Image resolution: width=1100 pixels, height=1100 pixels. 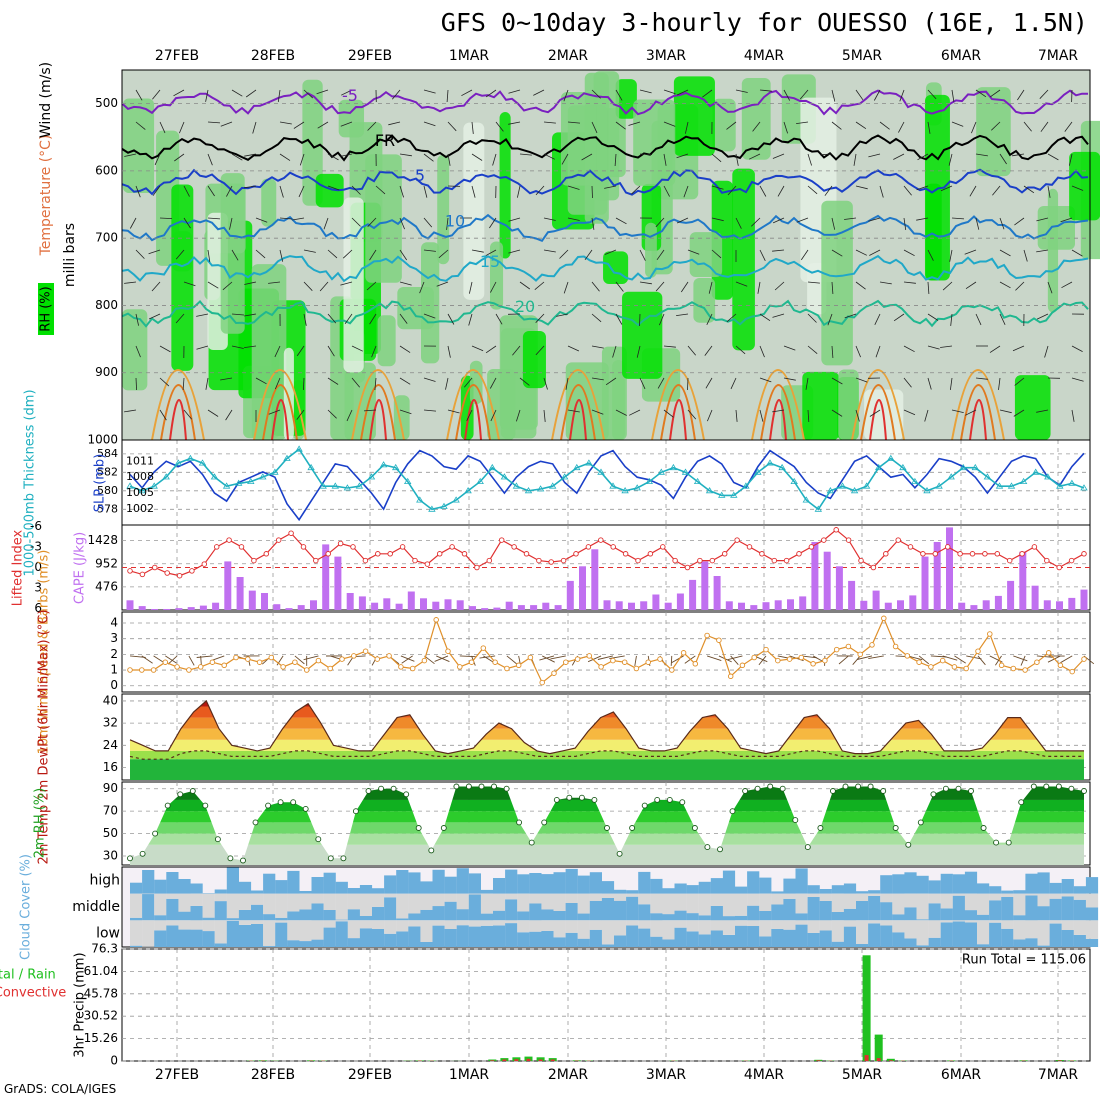 I want to click on li-tick-label: 6, so click(x=38, y=608).